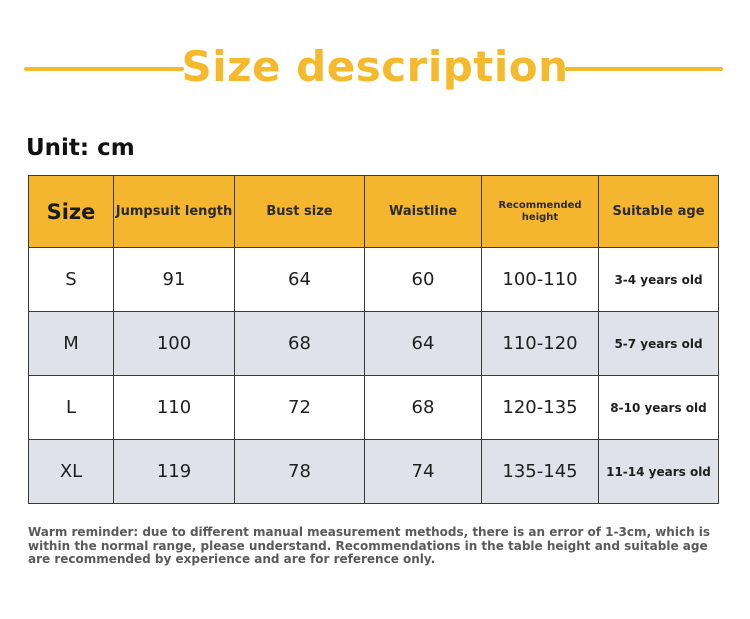  Describe the element at coordinates (658, 407) in the screenshot. I see `cell-suitable-age: 8-10 years old` at that location.